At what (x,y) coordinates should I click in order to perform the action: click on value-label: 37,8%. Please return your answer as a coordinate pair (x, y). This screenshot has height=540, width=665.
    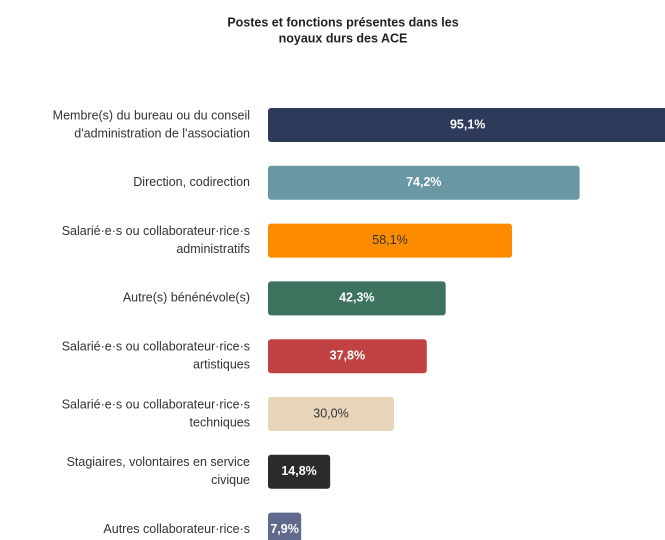
    Looking at the image, I should click on (347, 355).